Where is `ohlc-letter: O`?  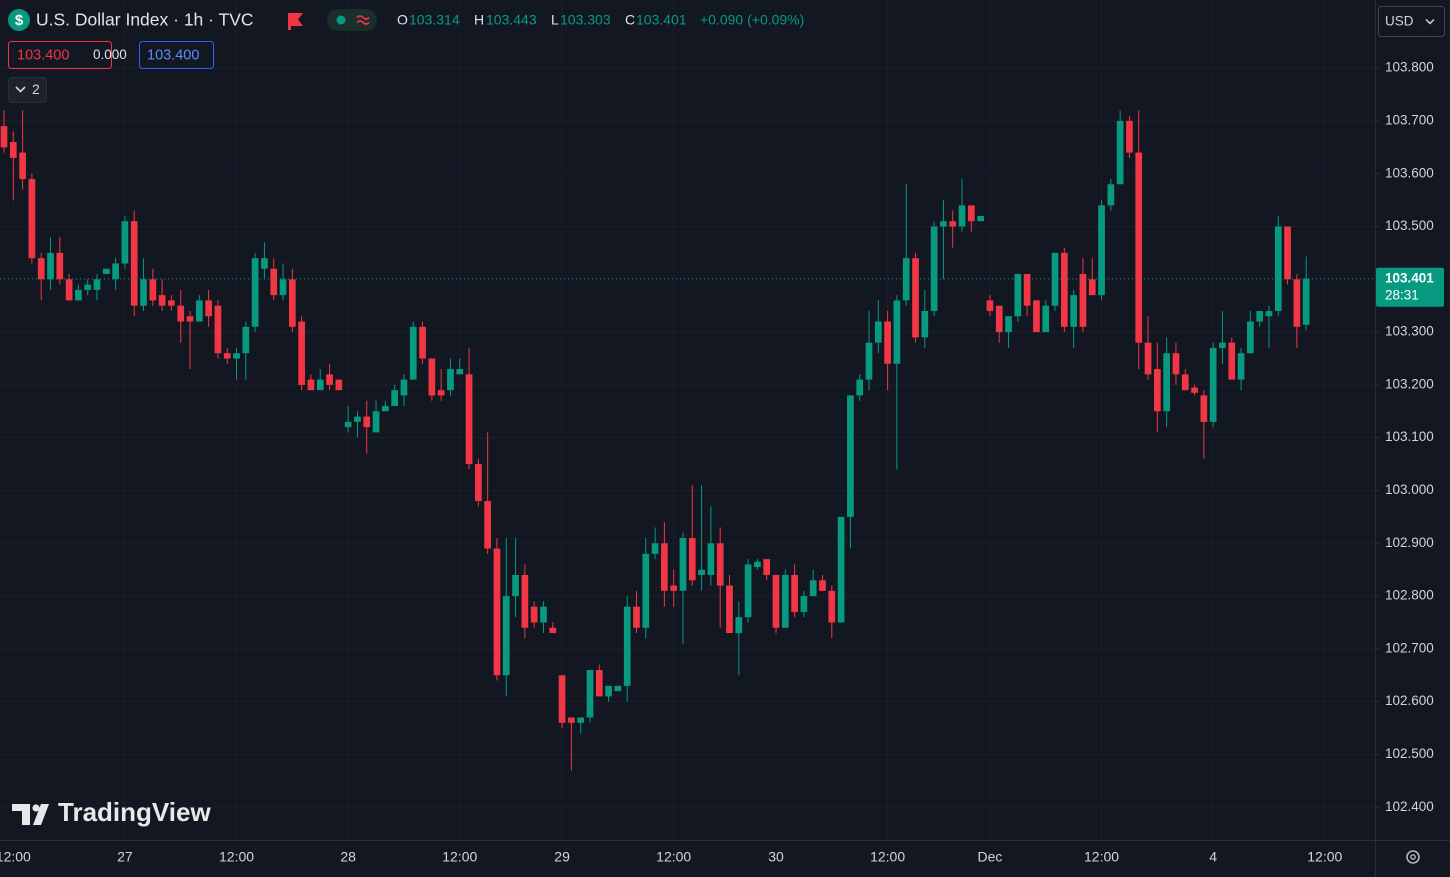 ohlc-letter: O is located at coordinates (402, 20).